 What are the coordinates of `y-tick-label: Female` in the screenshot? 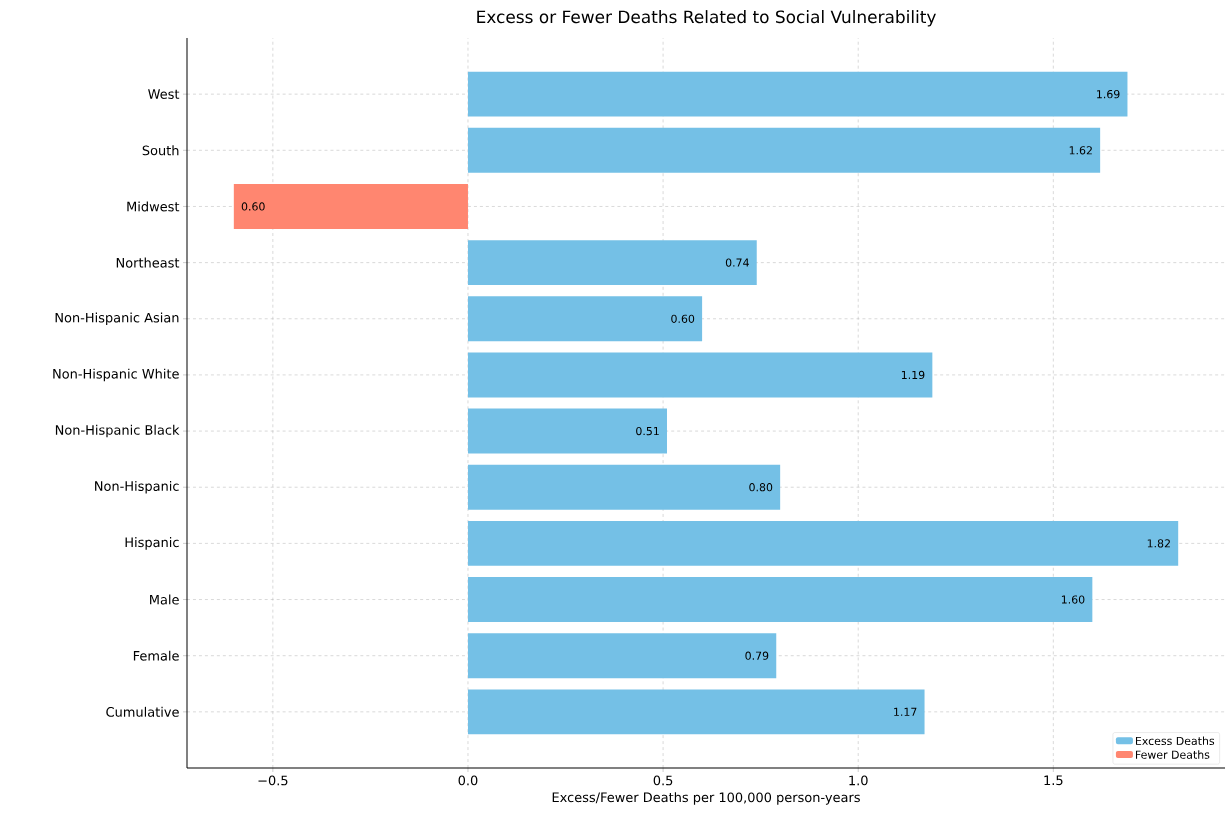 It's located at (156, 655).